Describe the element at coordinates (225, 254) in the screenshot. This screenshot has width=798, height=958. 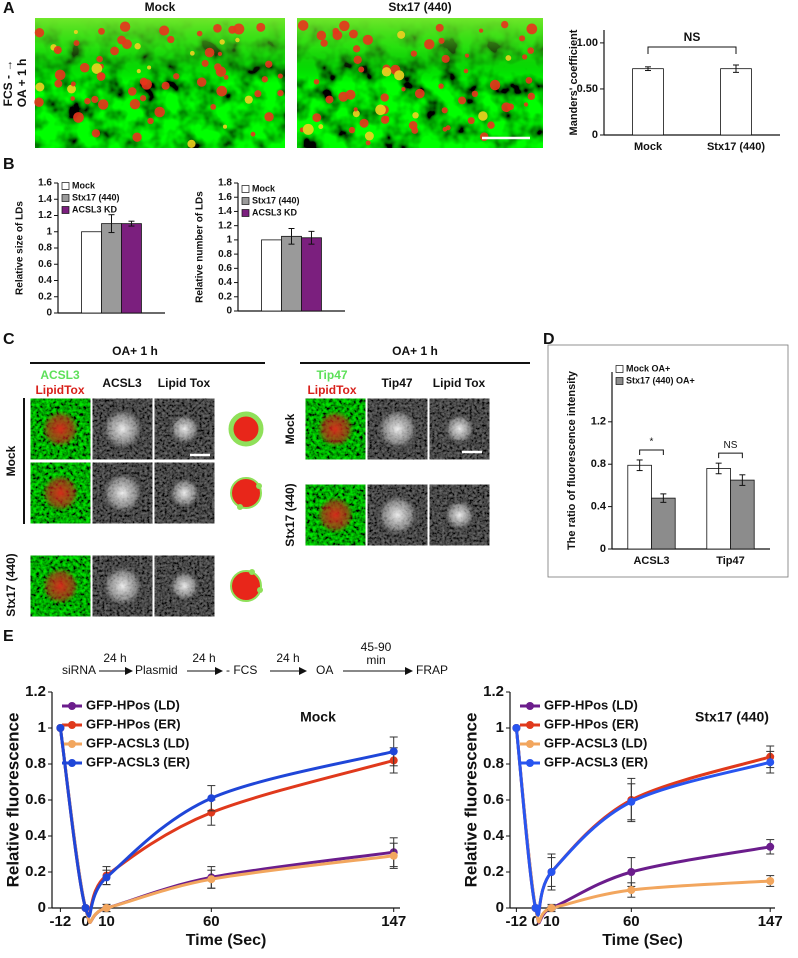
I see `y-tick-label: 0.8` at that location.